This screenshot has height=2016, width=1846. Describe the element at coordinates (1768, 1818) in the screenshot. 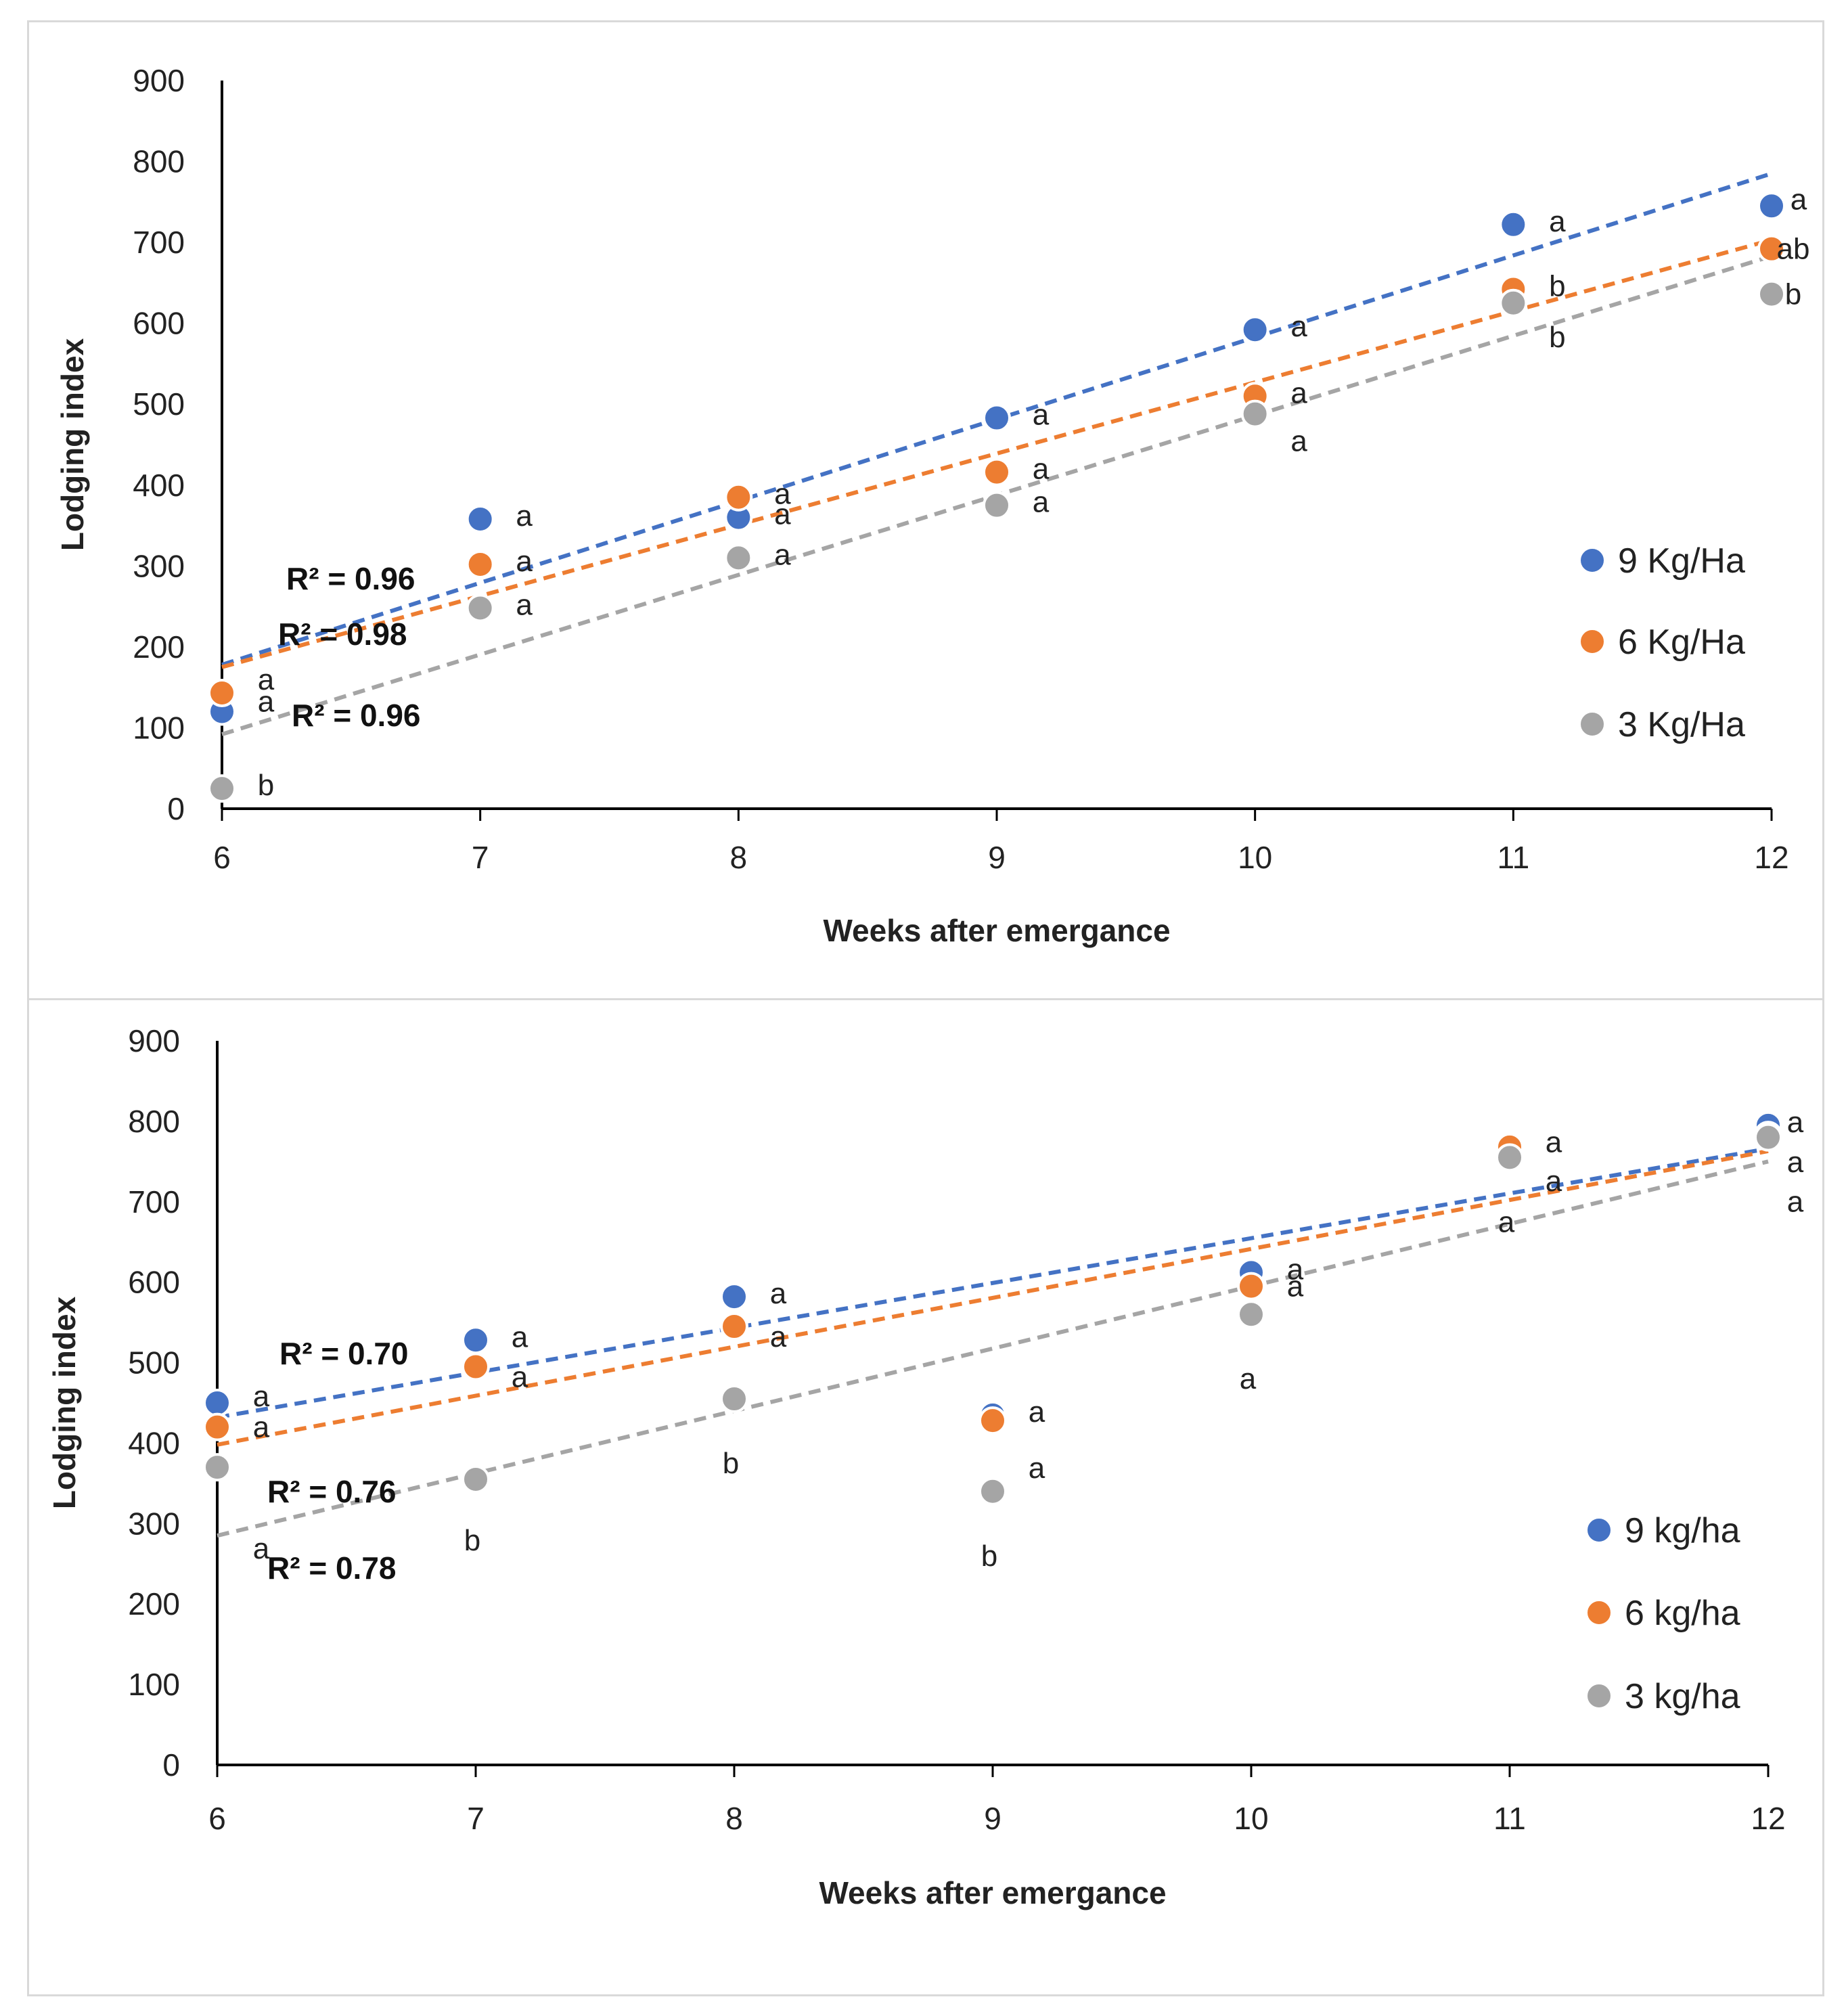

I see `x-tick-label: 12` at that location.